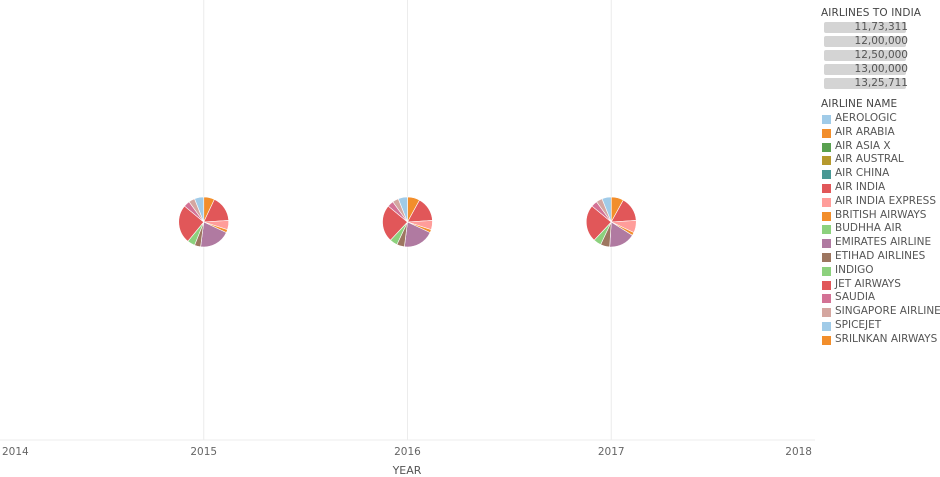  I want to click on size-legend-title: AIRLINES TO INDIA, so click(871, 13).